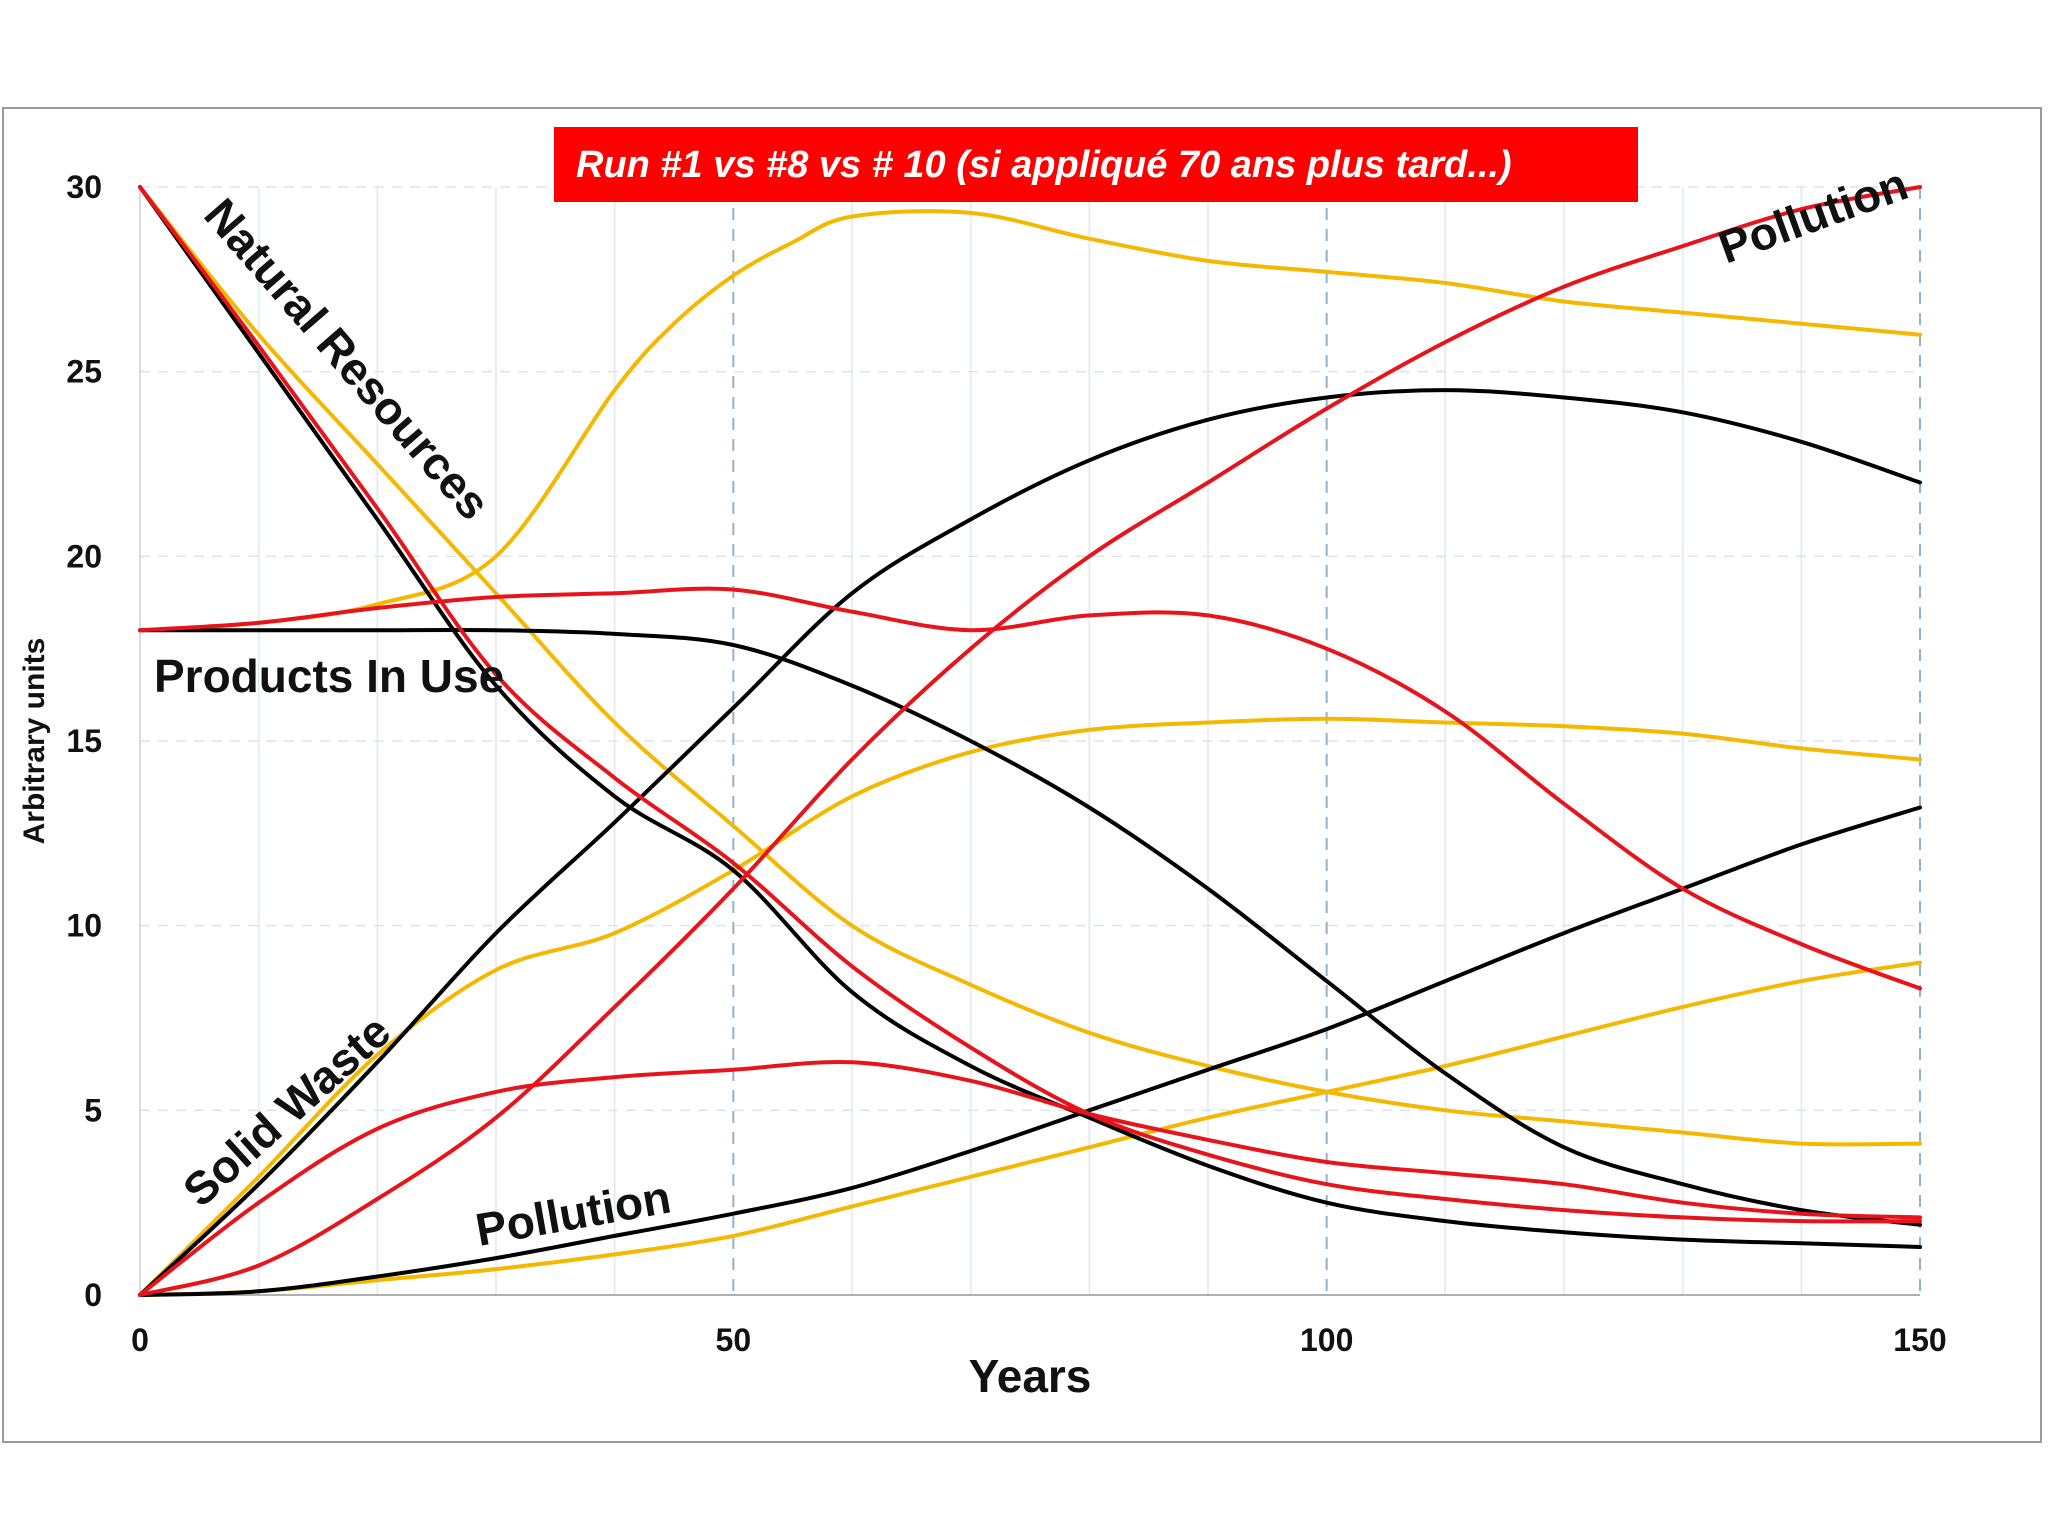  What do you see at coordinates (34, 741) in the screenshot?
I see `y-axis-title: Arbitrary units` at bounding box center [34, 741].